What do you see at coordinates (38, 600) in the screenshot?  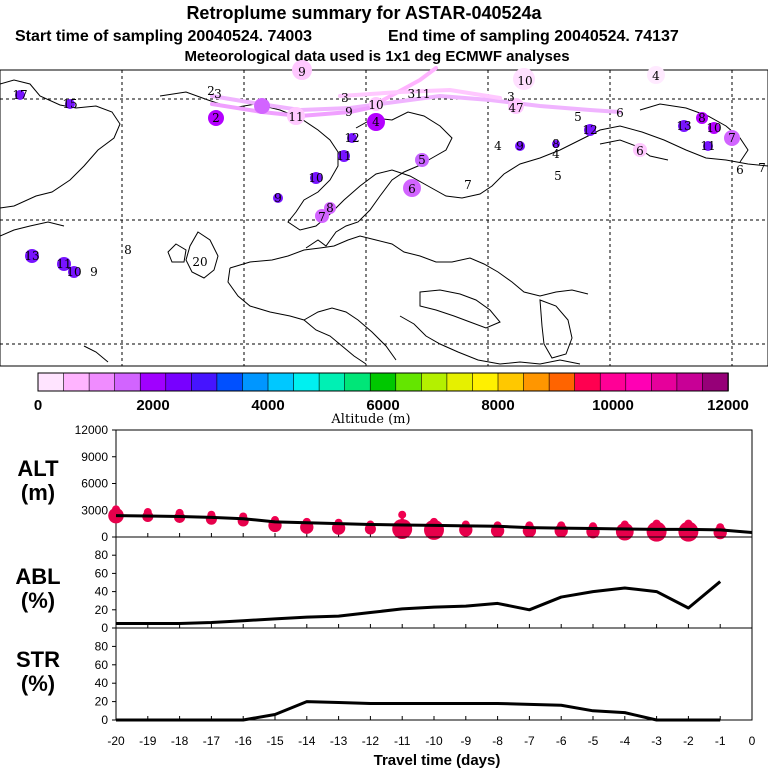 I see `abl-panel-unit: (%)` at bounding box center [38, 600].